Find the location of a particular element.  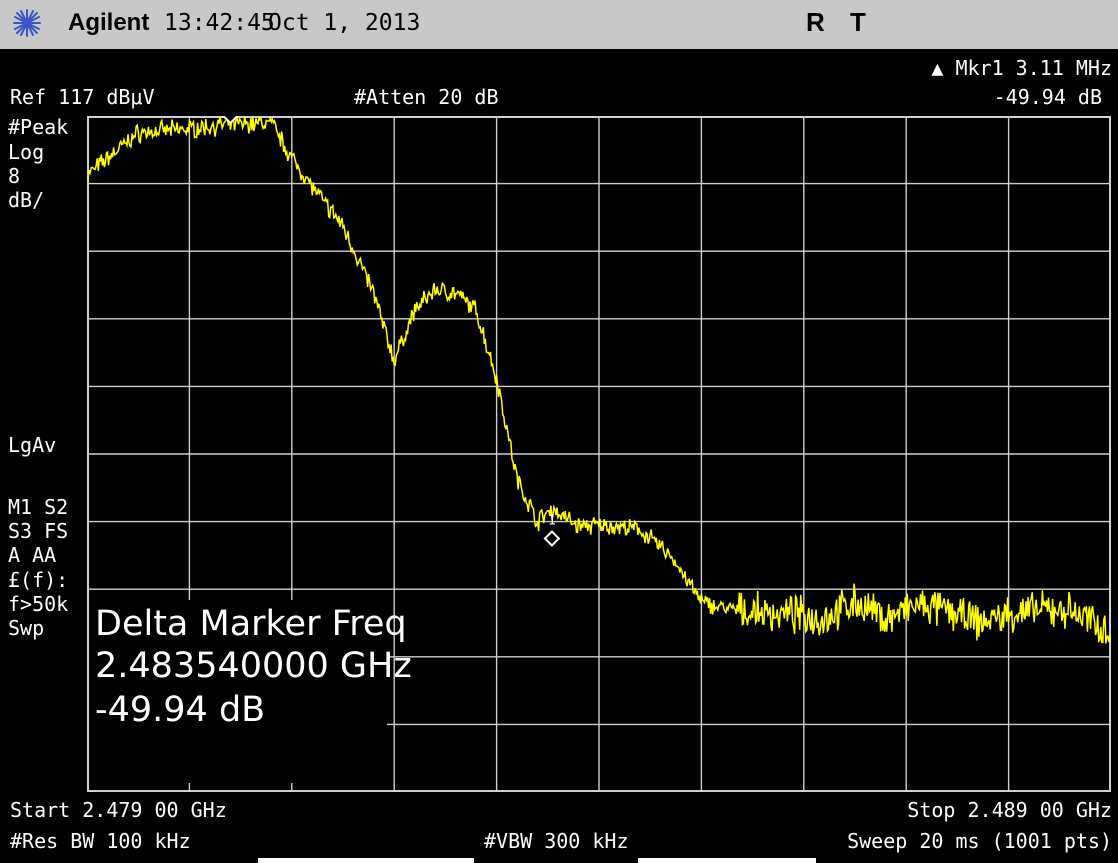

softkey-indicator-left is located at coordinates (366, 860).